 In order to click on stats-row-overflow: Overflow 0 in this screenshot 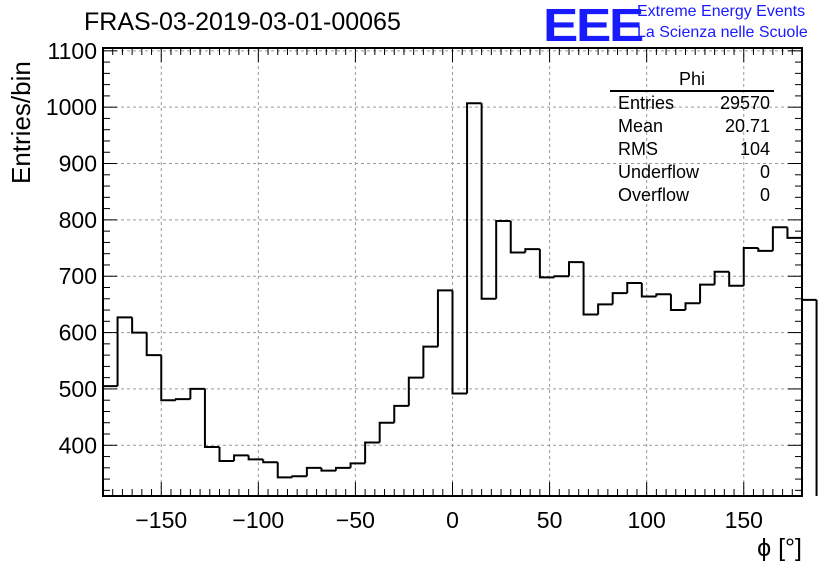, I will do `click(690, 195)`.